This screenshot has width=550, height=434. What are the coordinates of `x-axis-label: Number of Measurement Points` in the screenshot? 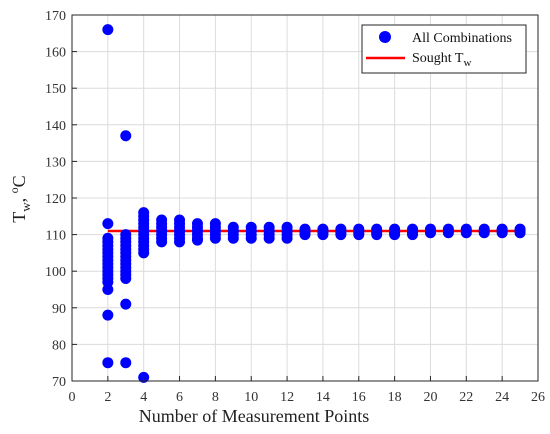 It's located at (254, 416).